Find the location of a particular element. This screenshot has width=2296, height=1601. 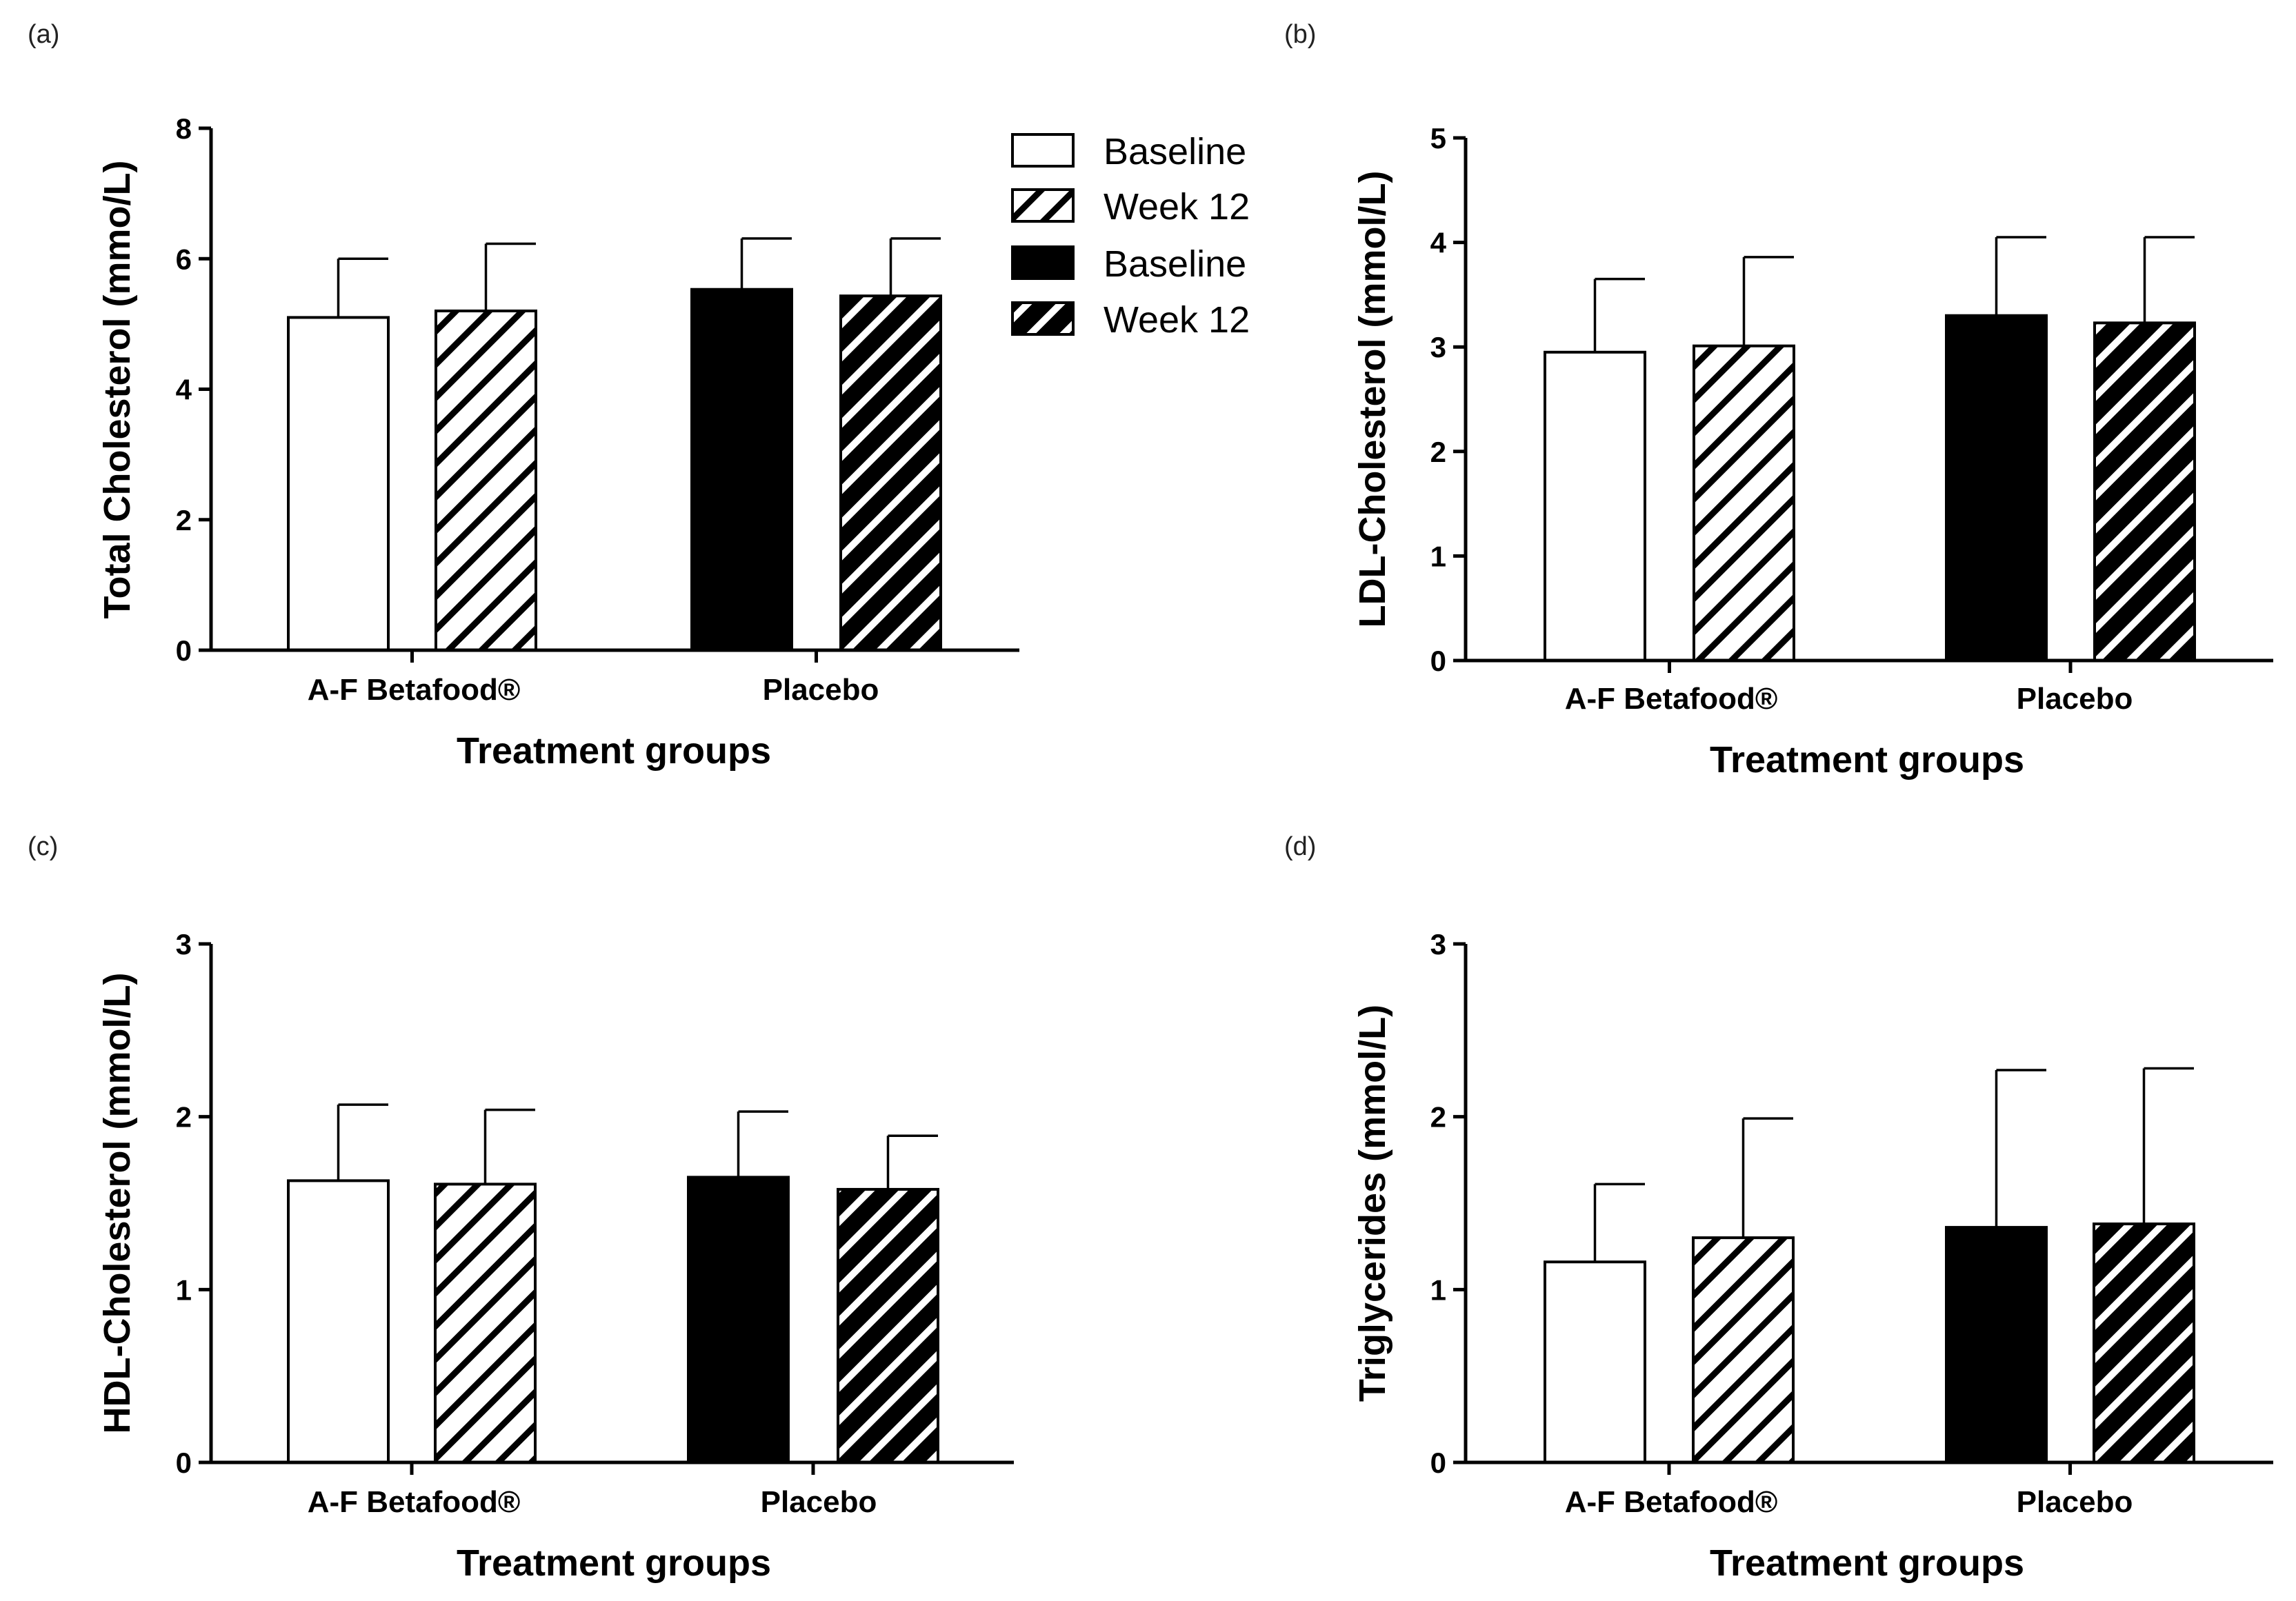

panel-letter: (d) is located at coordinates (1300, 846).